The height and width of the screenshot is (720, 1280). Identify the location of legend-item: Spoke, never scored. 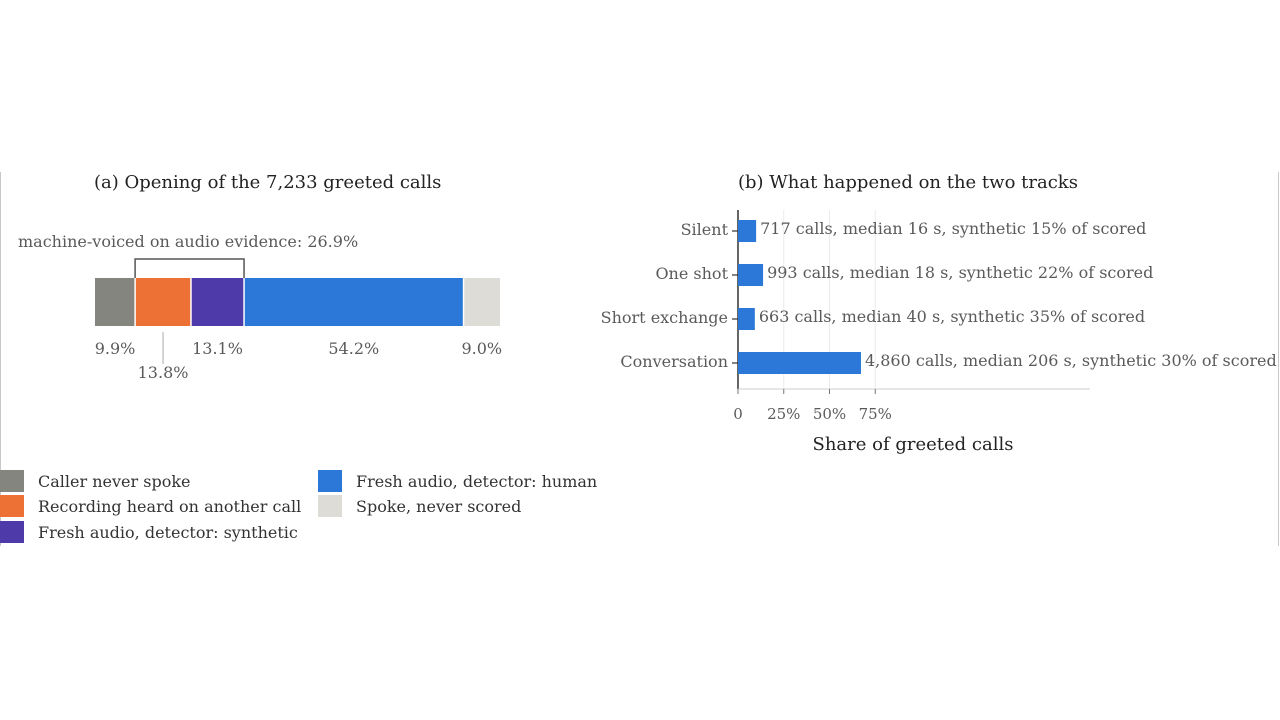
(419, 506).